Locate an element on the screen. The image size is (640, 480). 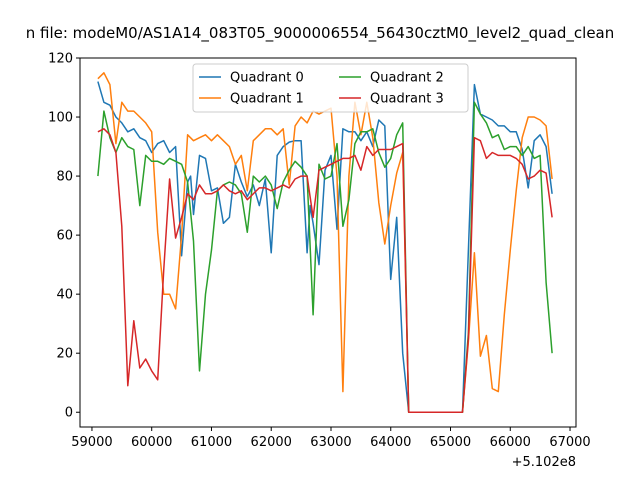
x-tick-label: 65000 is located at coordinates (450, 442).